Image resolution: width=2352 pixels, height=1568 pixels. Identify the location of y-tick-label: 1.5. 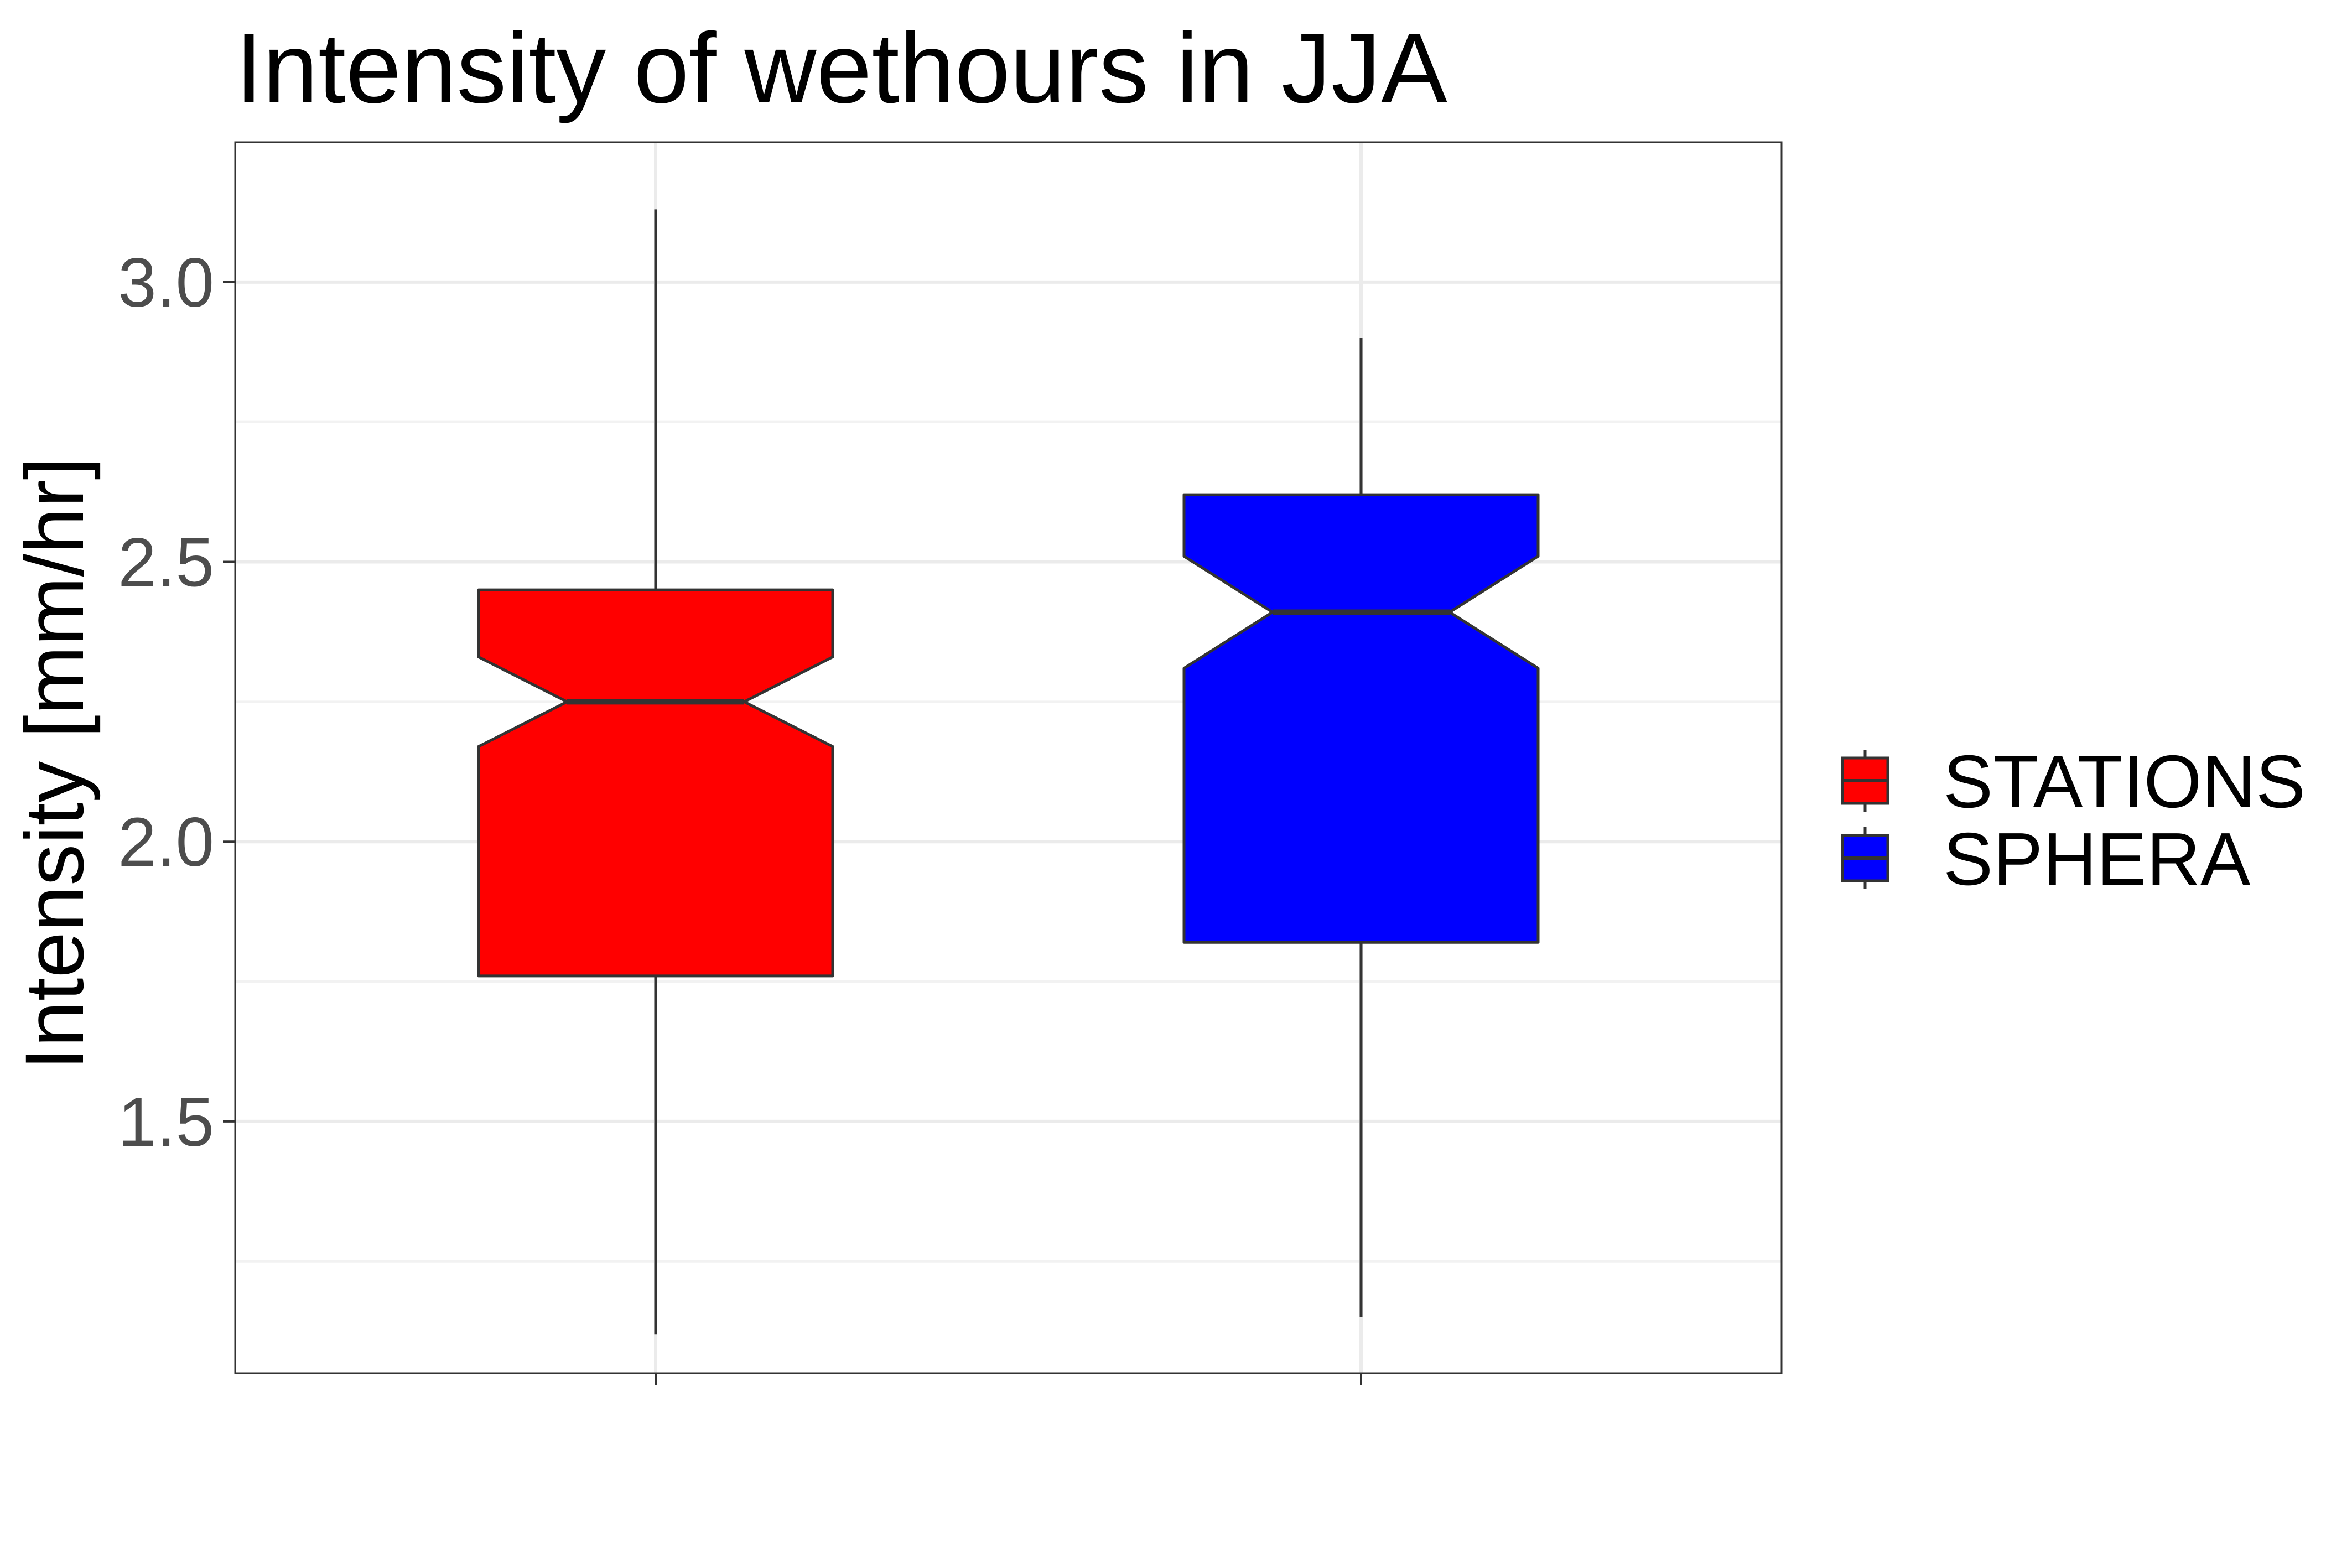
(166, 1122).